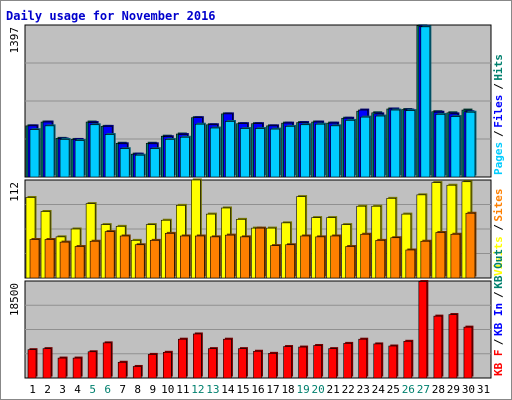 This screenshot has width=512, height=400. What do you see at coordinates (333, 389) in the screenshot?
I see `day-label-21: 21` at bounding box center [333, 389].